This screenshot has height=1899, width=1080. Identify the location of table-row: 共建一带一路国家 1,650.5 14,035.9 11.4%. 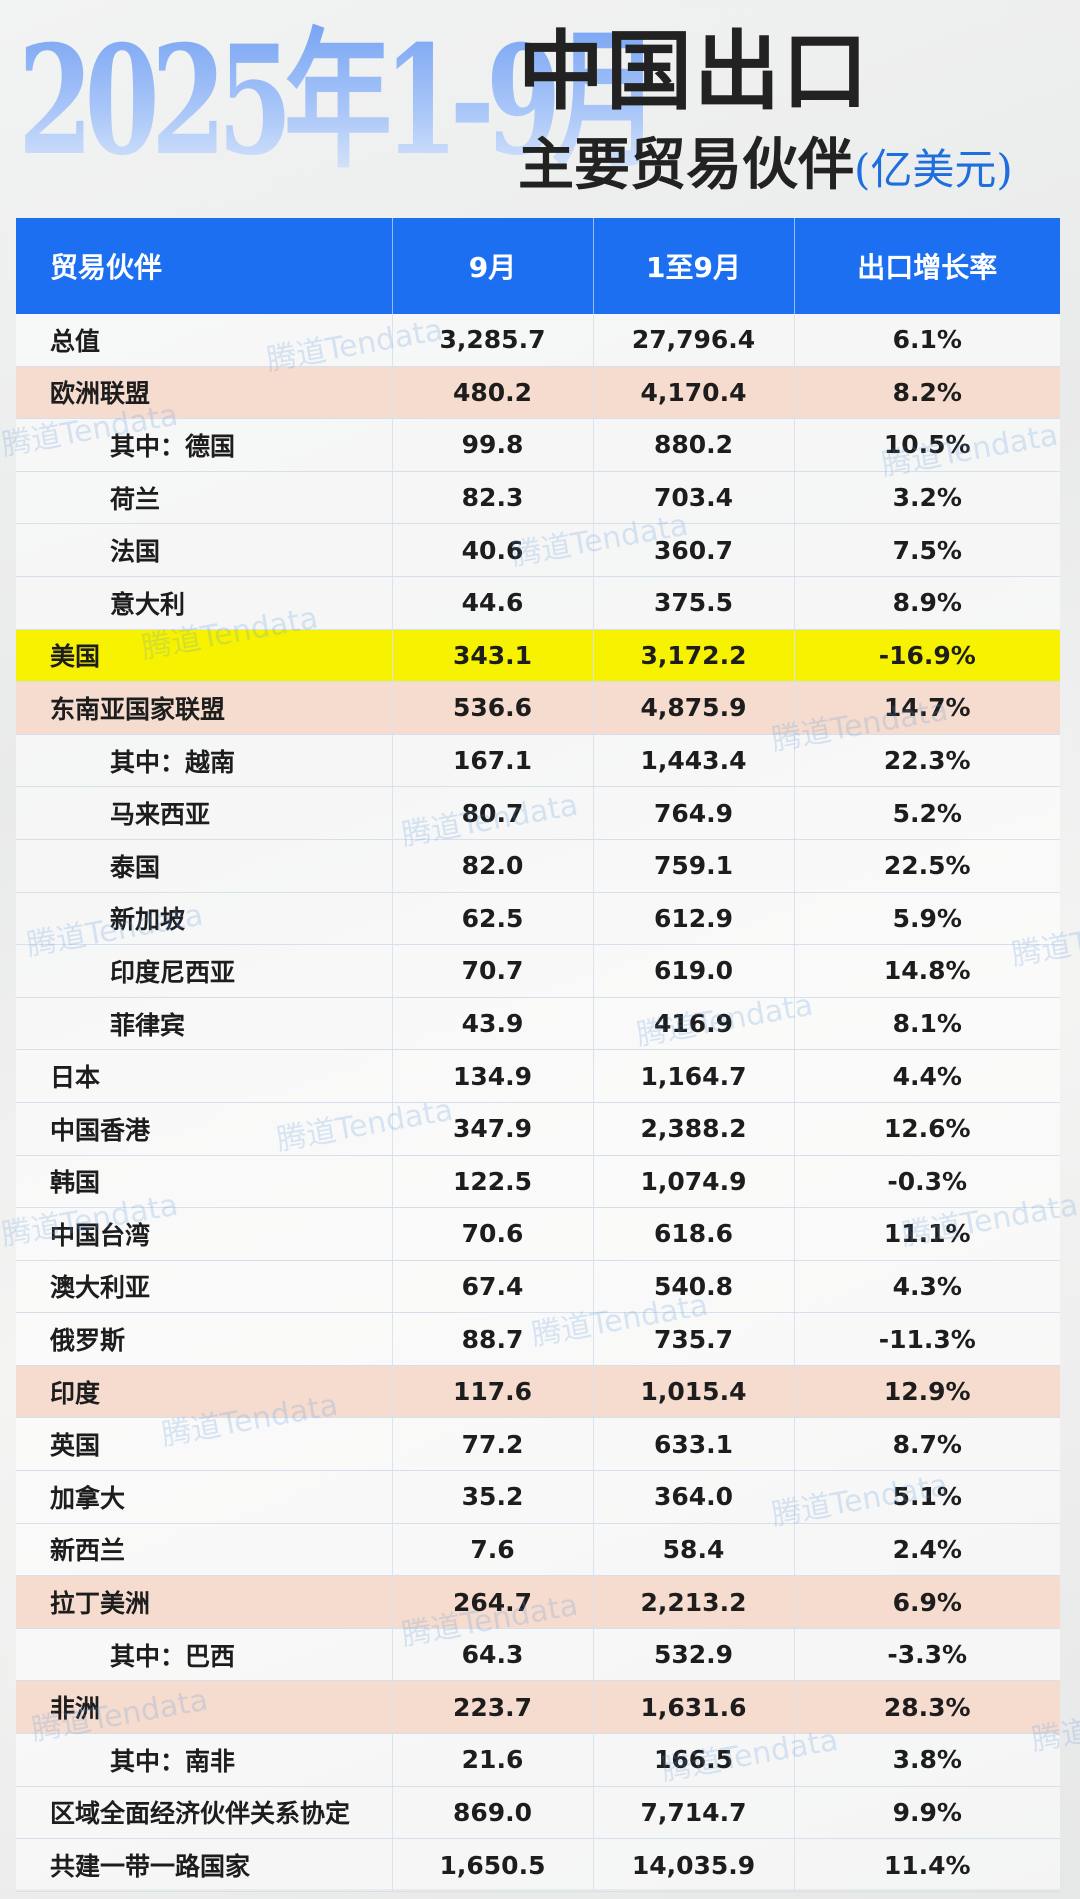
(538, 1865).